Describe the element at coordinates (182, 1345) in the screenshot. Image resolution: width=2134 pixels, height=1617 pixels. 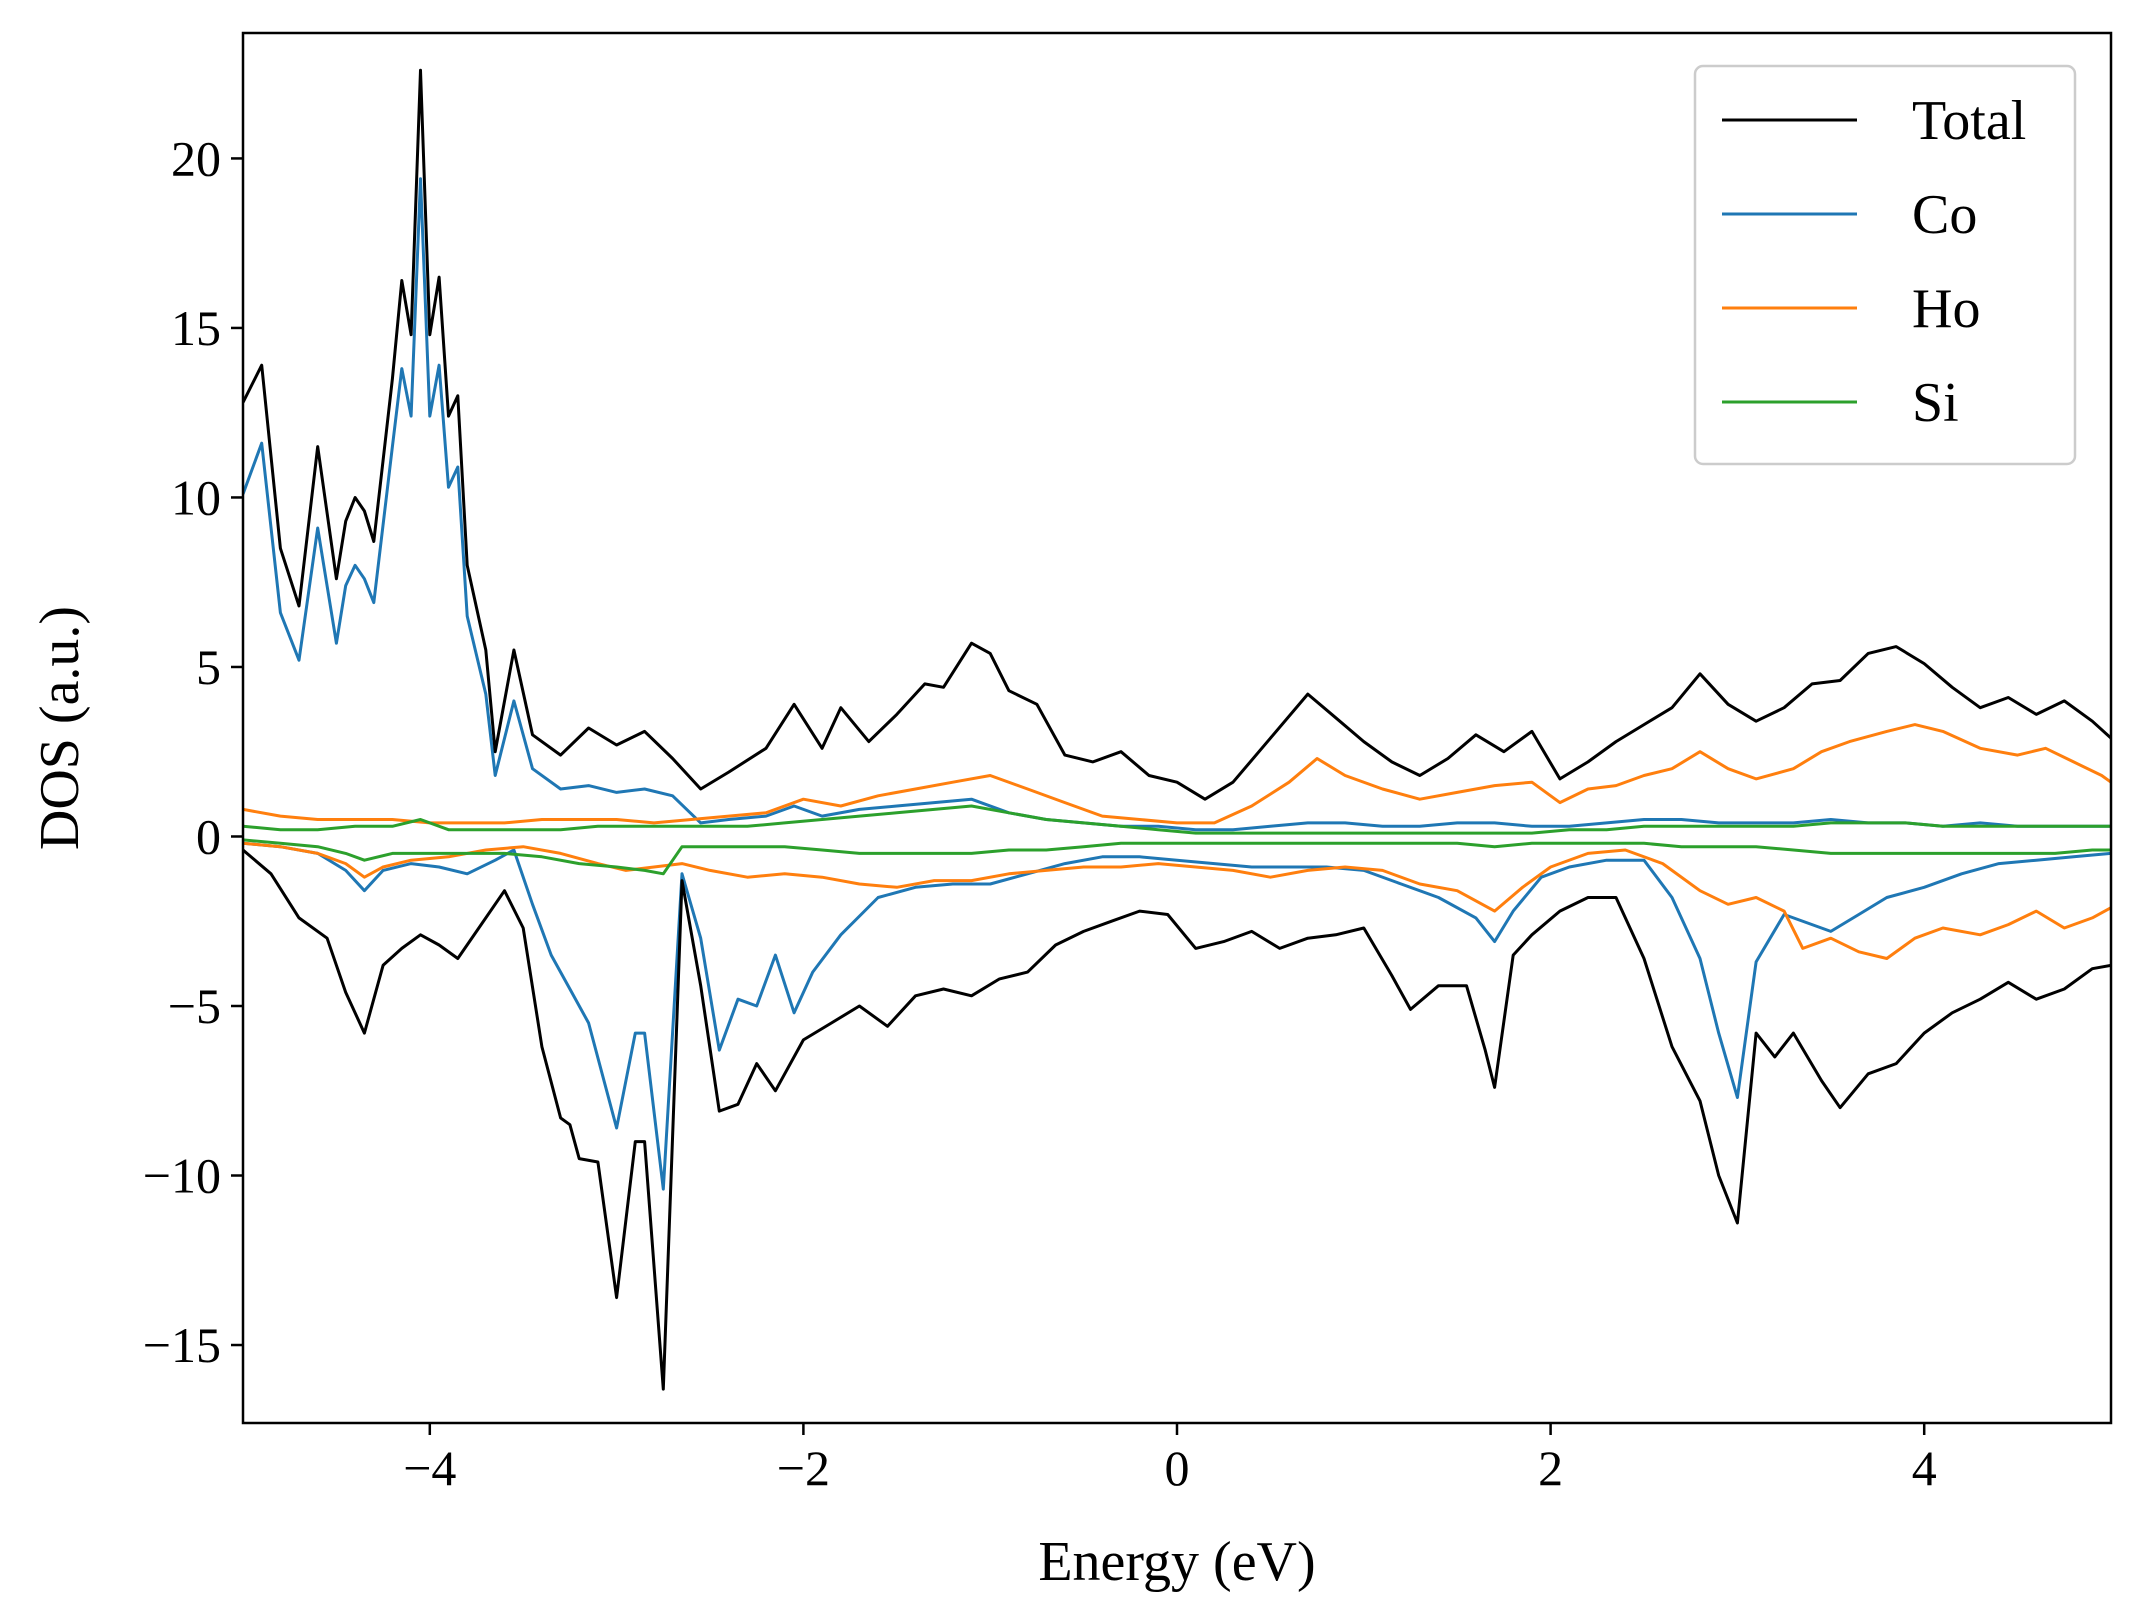
I see `y-tick-label: −15` at that location.